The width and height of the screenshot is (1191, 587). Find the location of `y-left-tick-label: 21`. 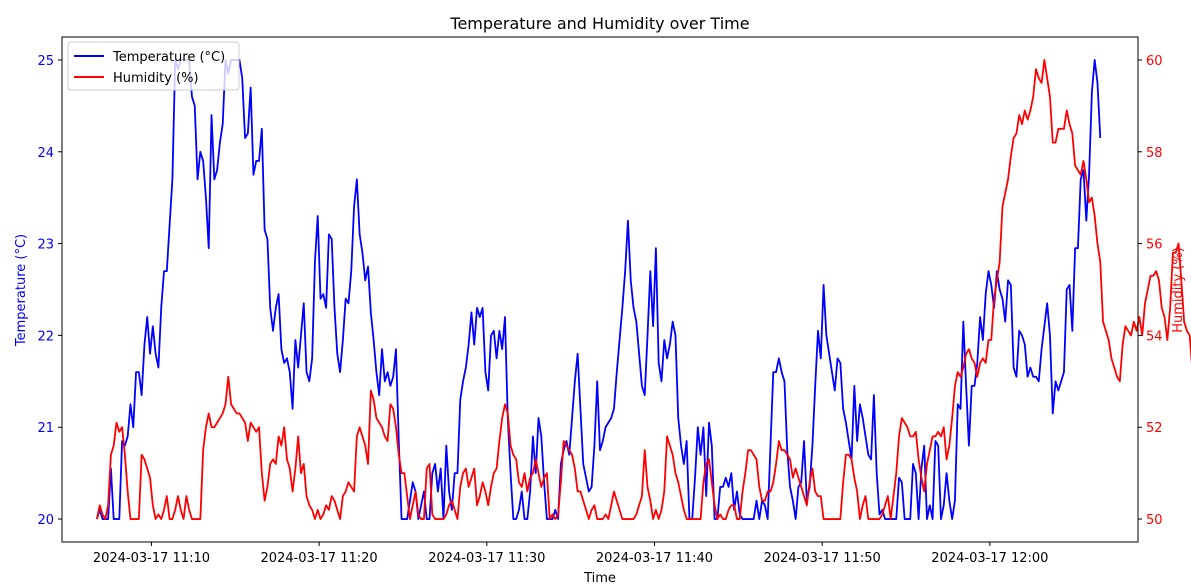

y-left-tick-label: 21 is located at coordinates (45, 428).